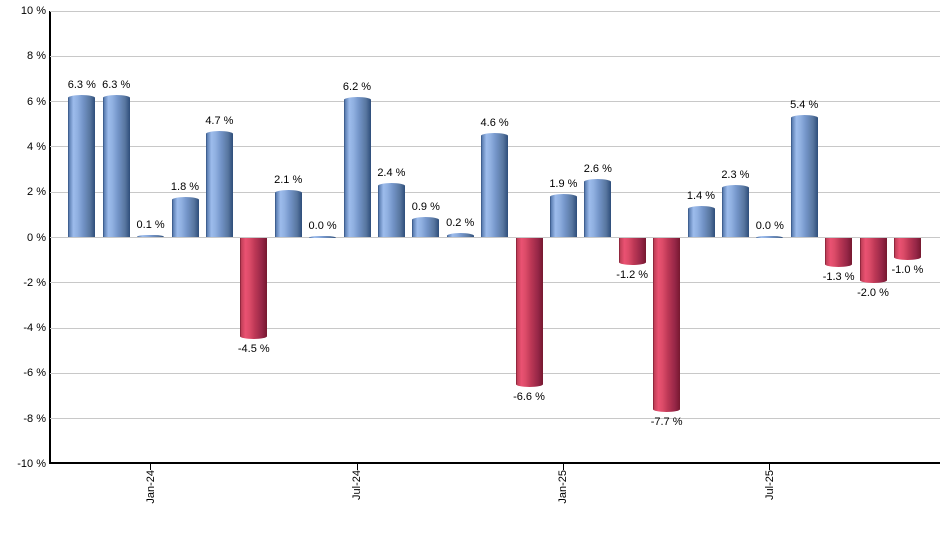 This screenshot has height=550, width=940. What do you see at coordinates (563, 487) in the screenshot?
I see `x-axis-tick-label: Jan-25` at bounding box center [563, 487].